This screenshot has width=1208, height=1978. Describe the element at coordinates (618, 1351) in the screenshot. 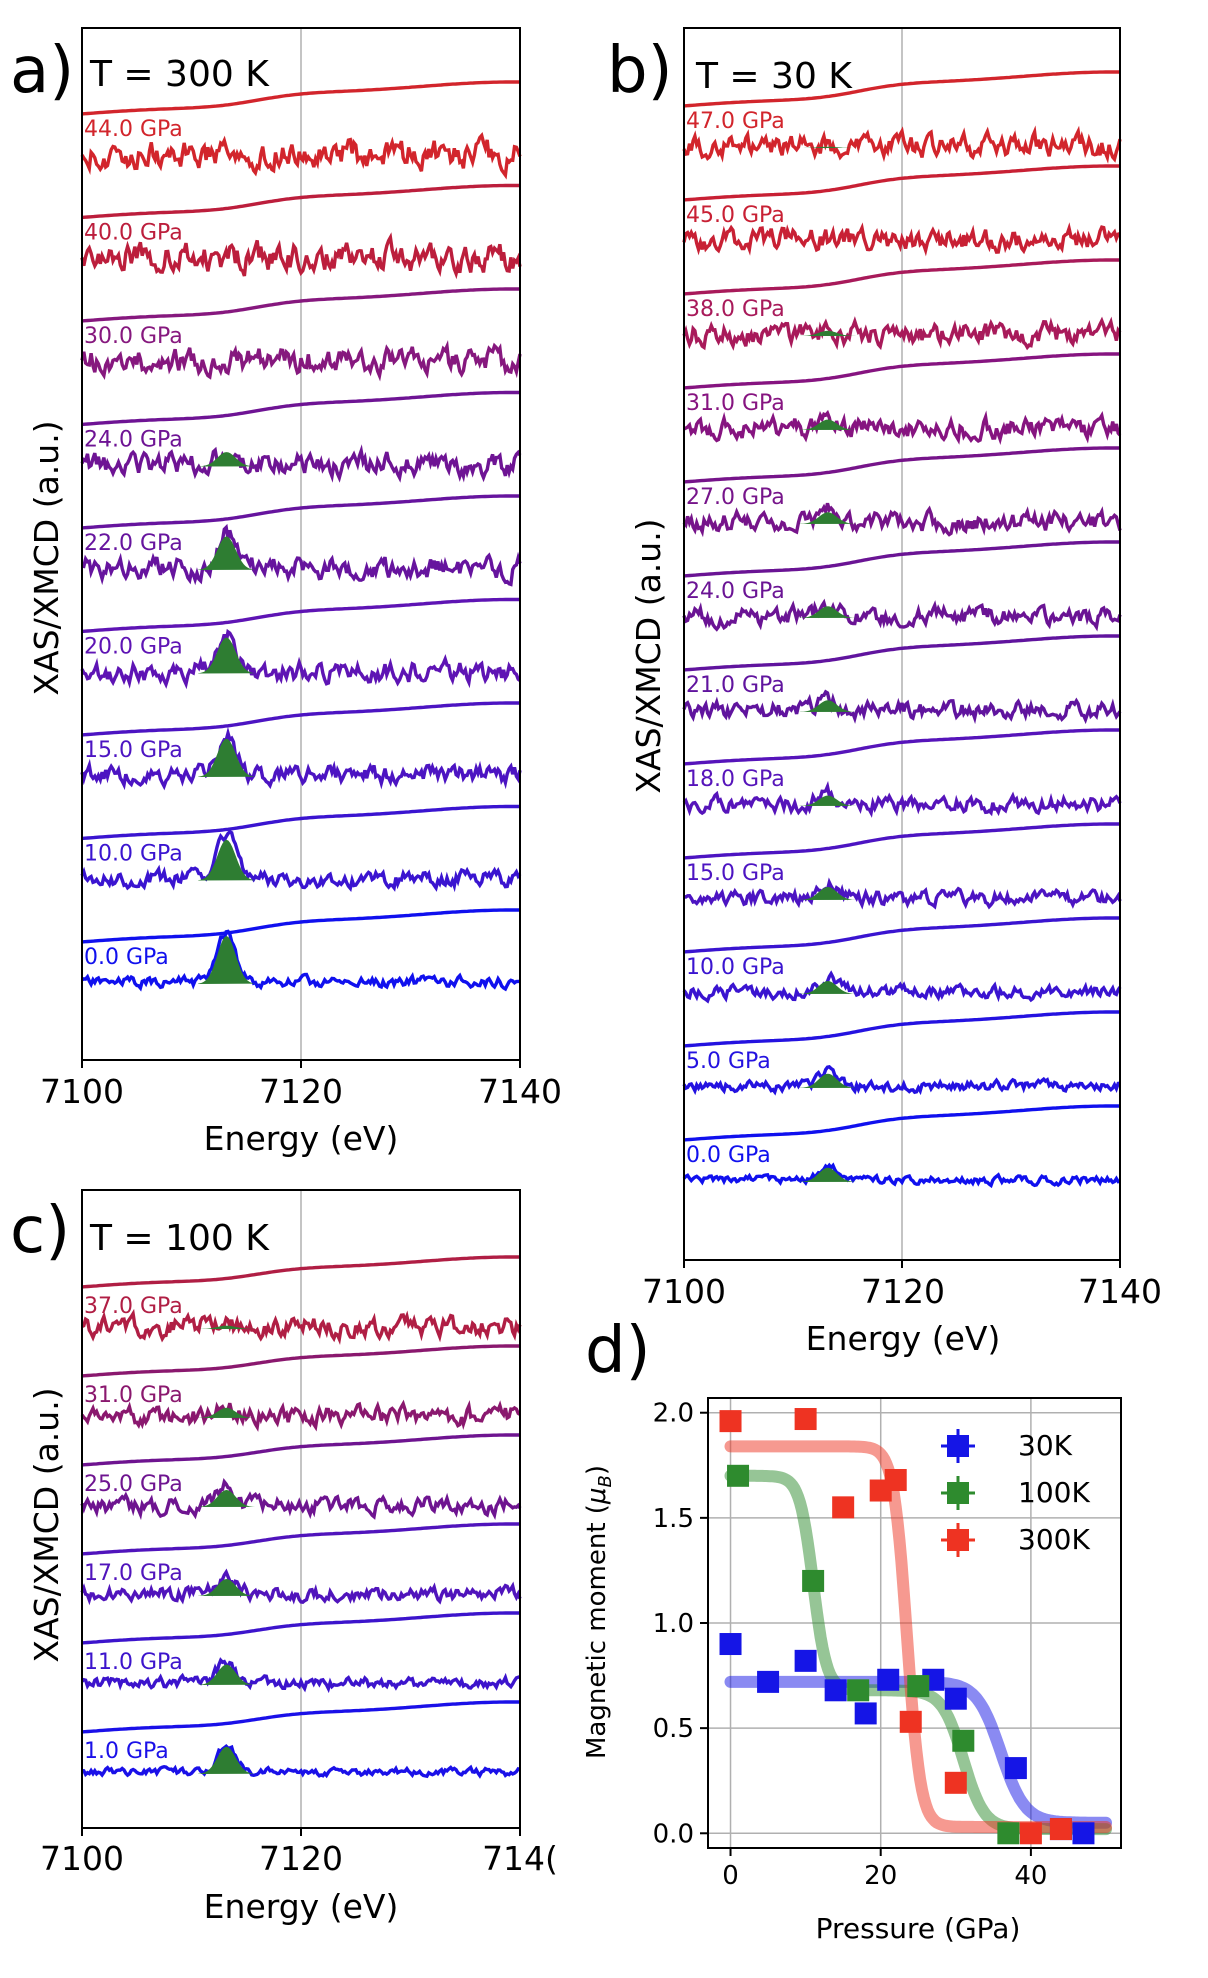

I see `panel-label-d: d)` at that location.